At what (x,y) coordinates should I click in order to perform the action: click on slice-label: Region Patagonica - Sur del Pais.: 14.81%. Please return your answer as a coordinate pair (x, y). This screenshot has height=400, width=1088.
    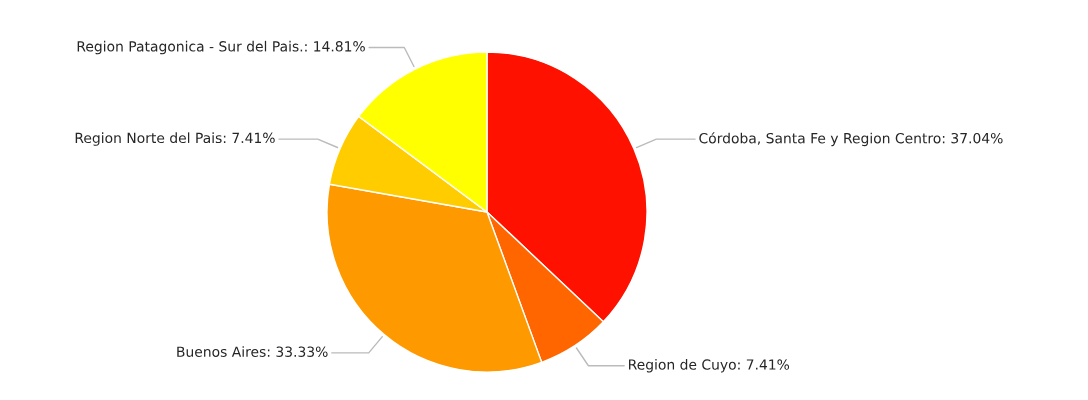
    Looking at the image, I should click on (221, 47).